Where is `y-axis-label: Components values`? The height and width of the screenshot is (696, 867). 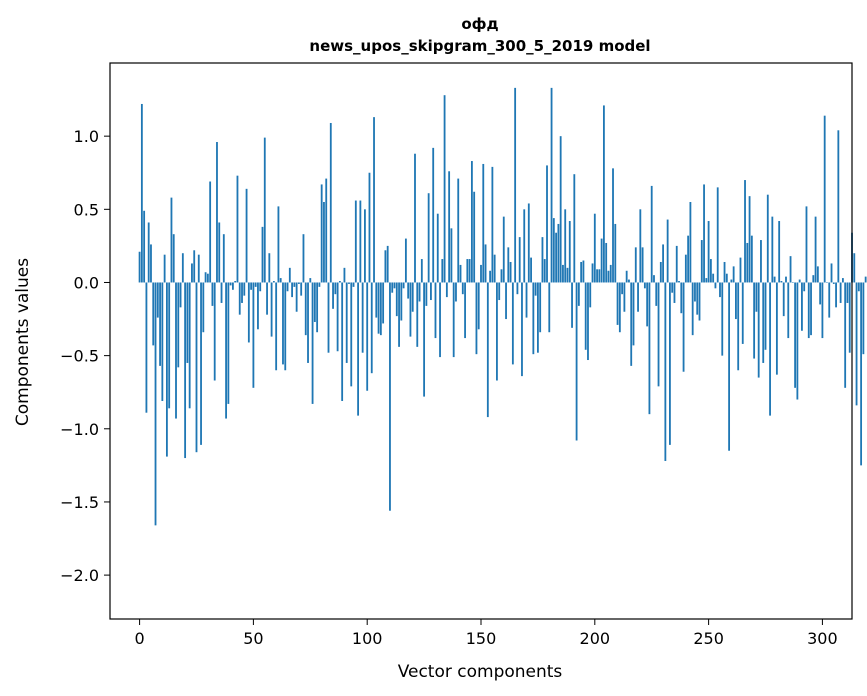
y-axis-label: Components values is located at coordinates (23, 342).